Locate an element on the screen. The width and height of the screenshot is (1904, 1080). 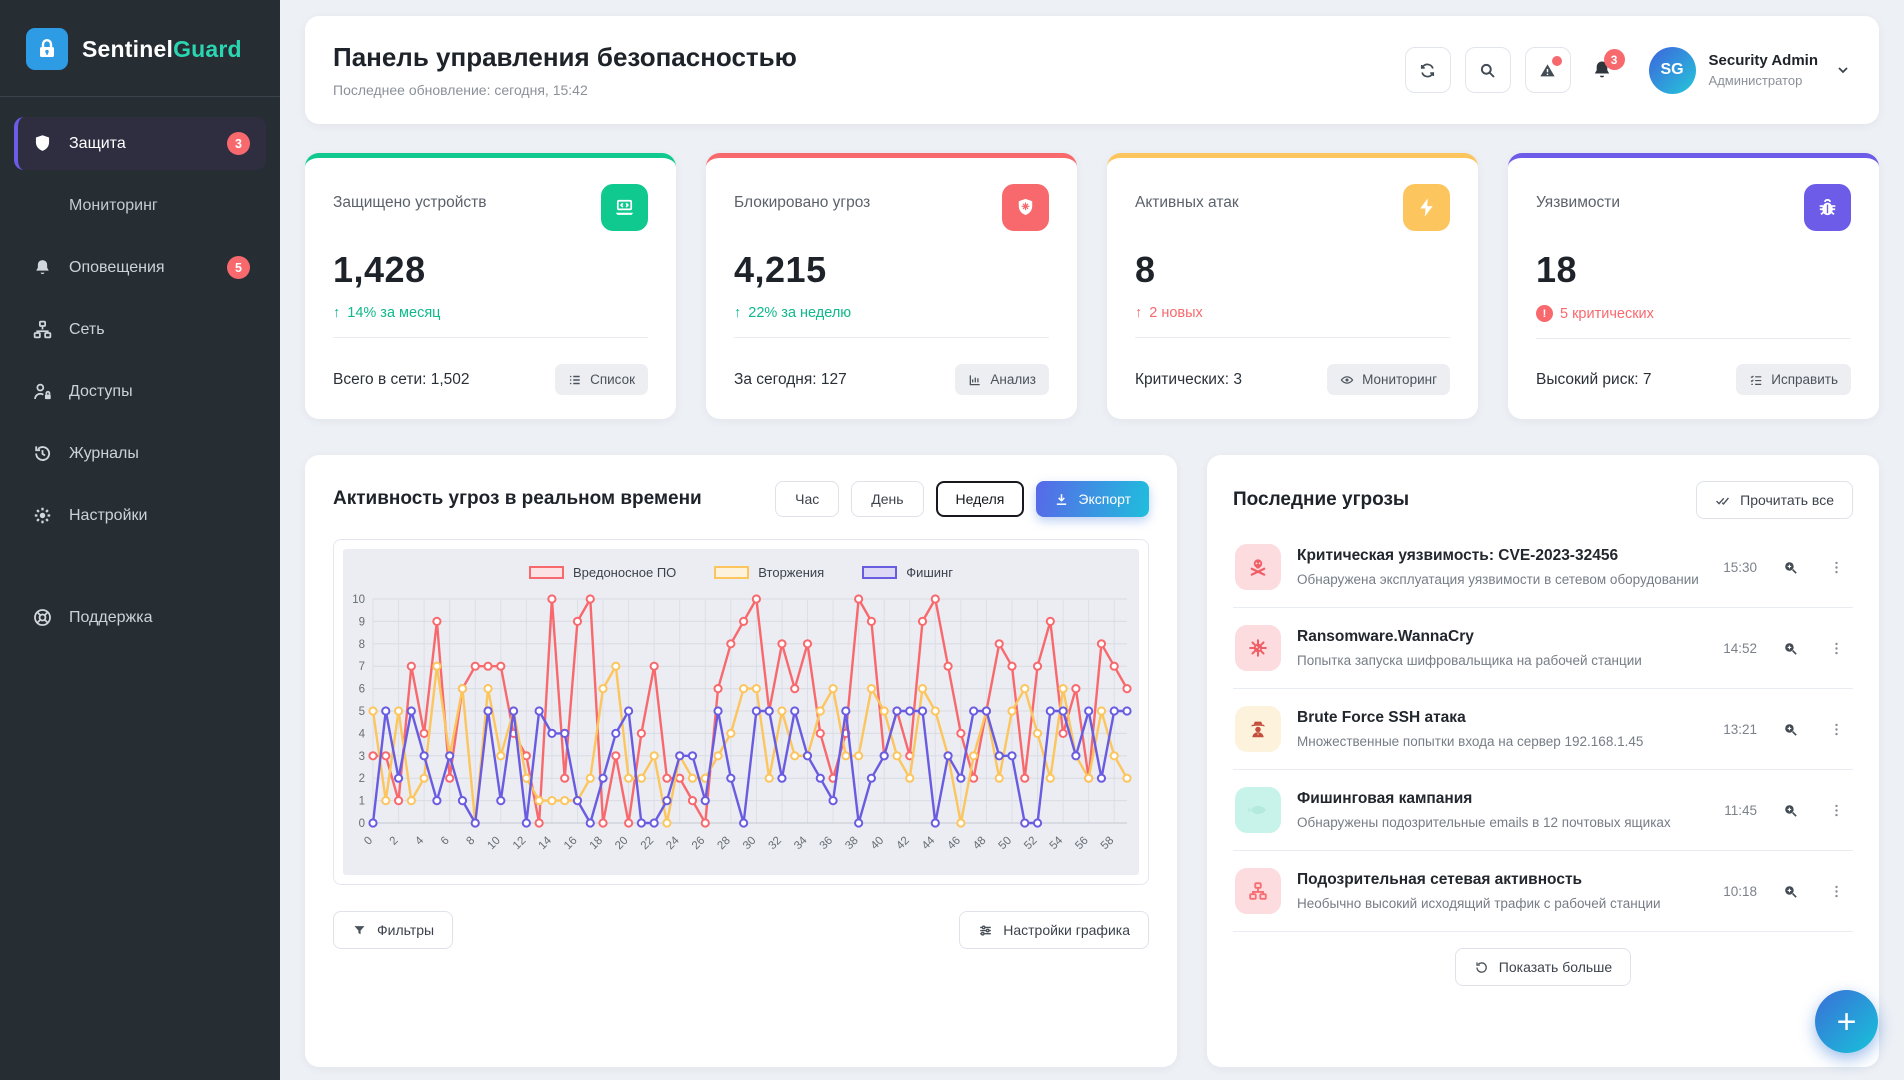
legend-item-malware: Вредоносное ПО is located at coordinates (602, 572).